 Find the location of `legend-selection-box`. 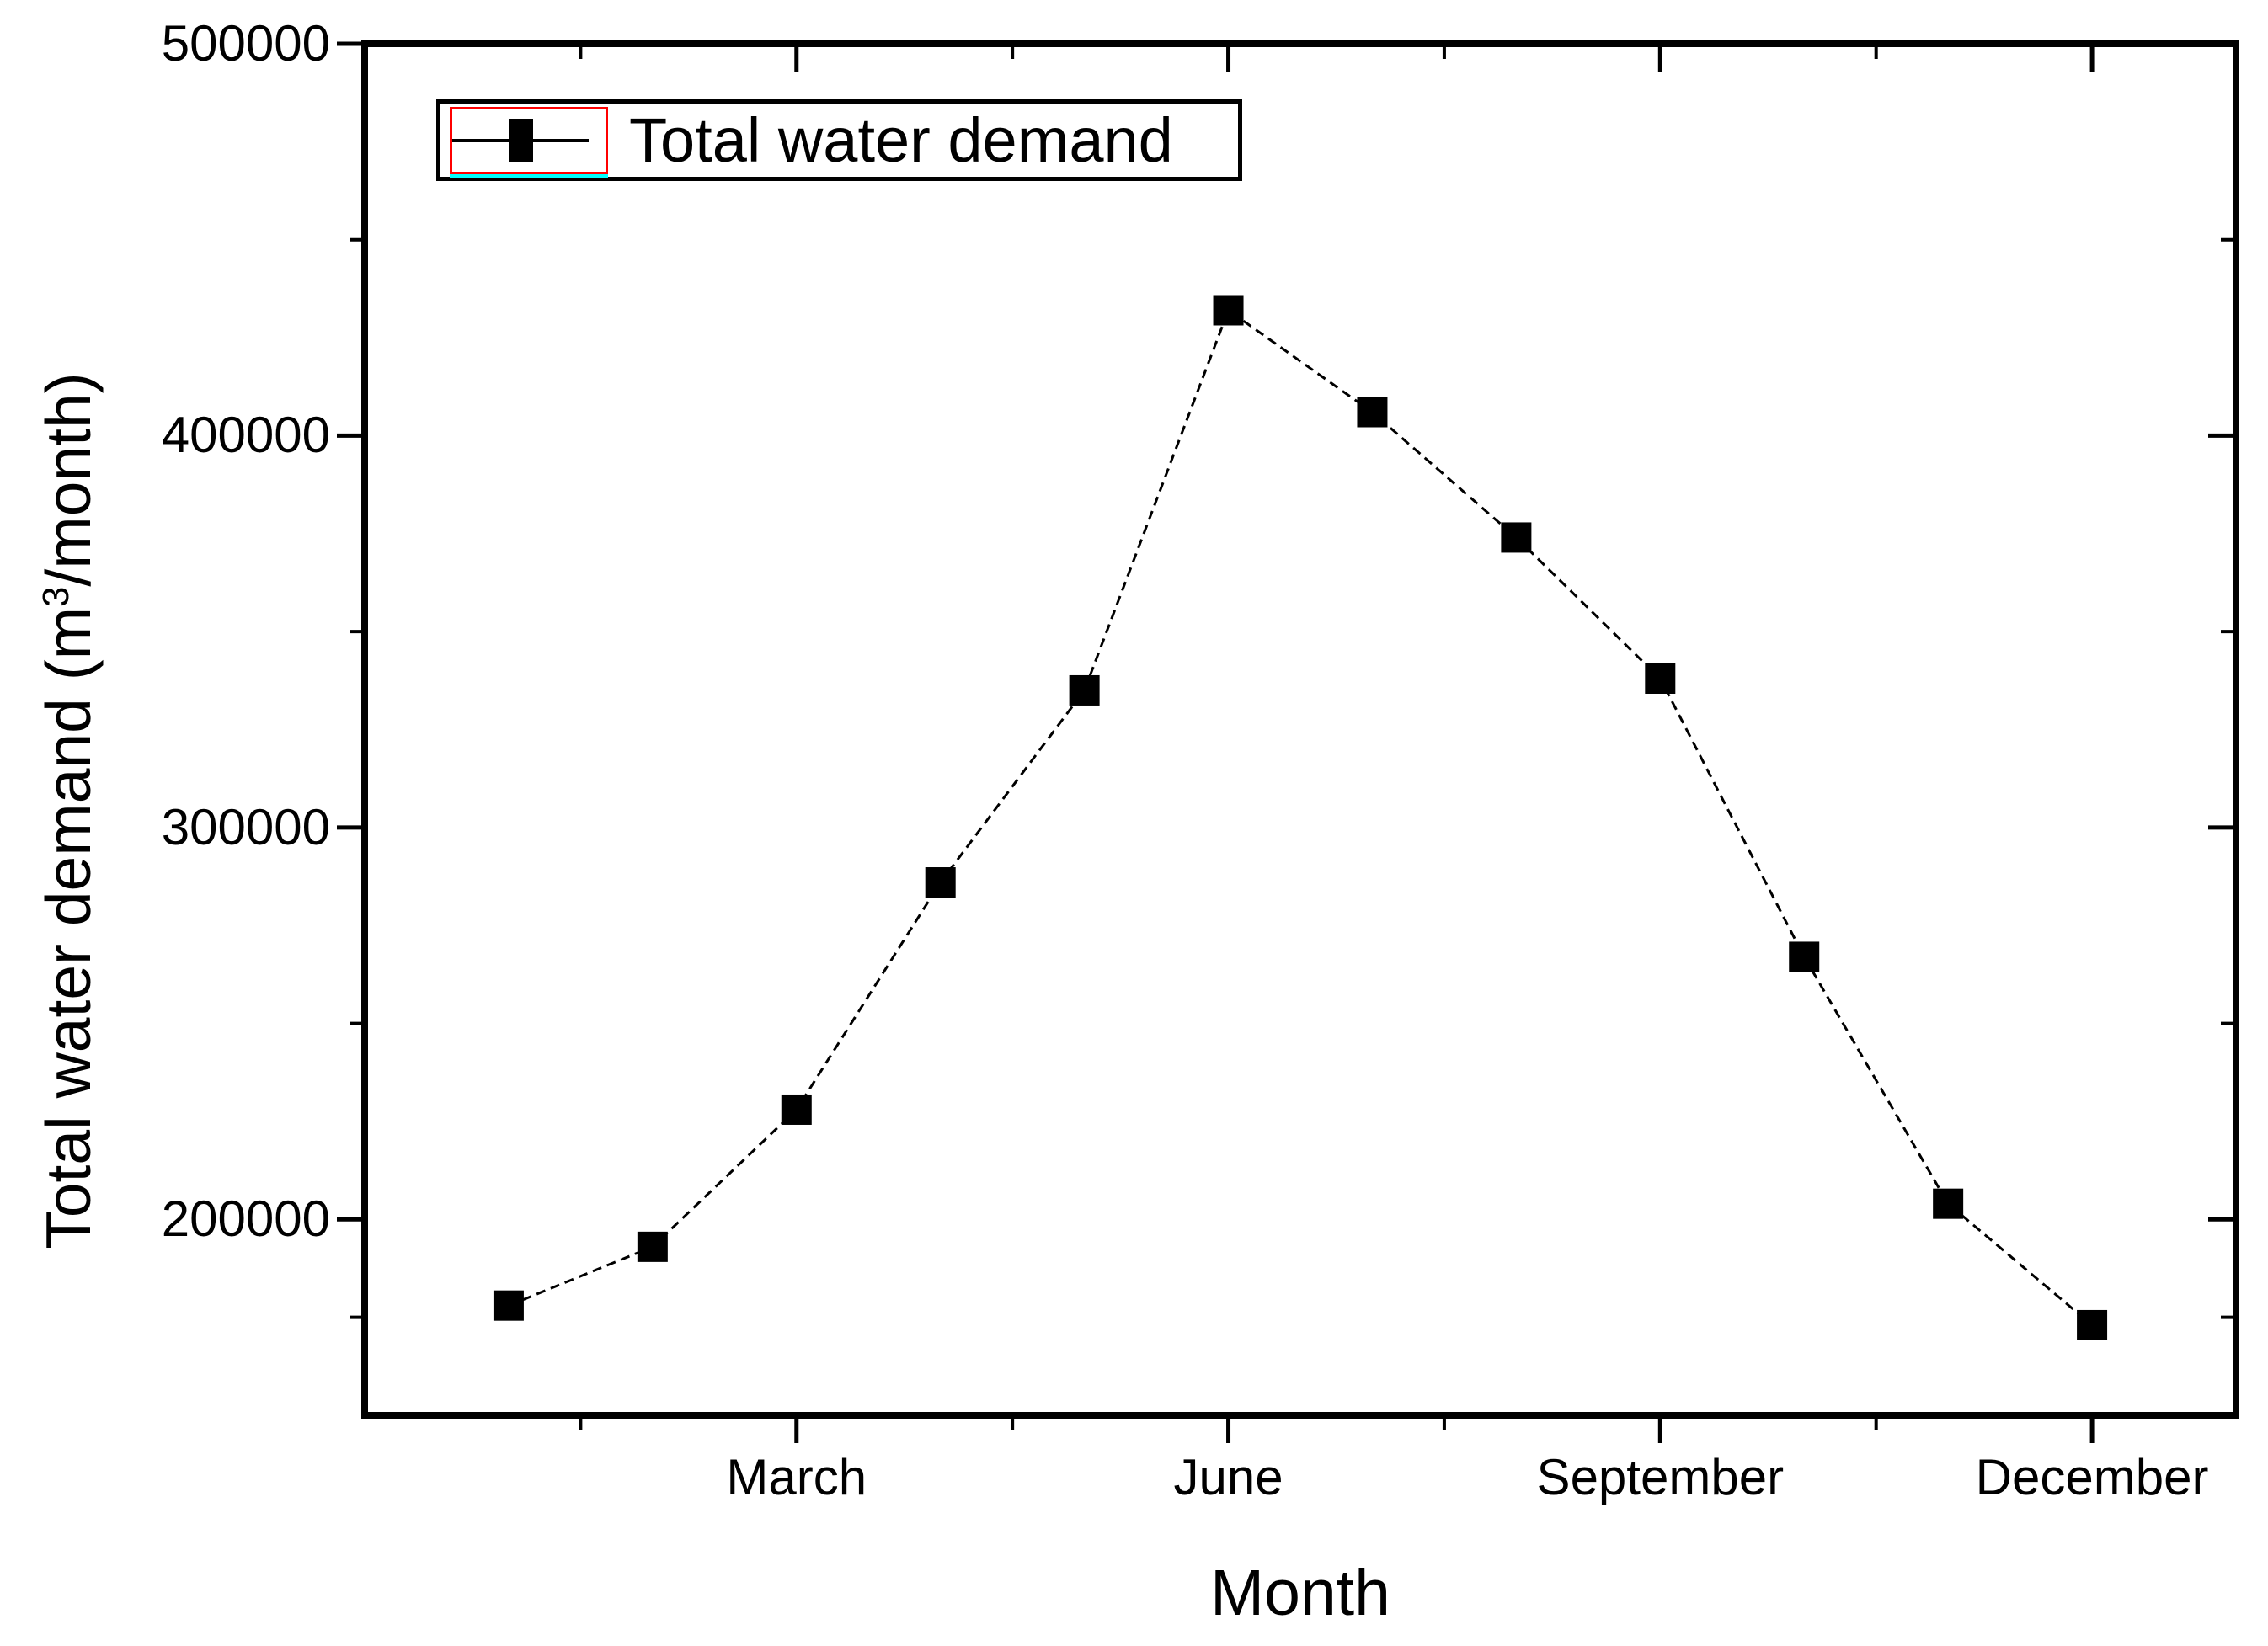

legend-selection-box is located at coordinates (529, 140).